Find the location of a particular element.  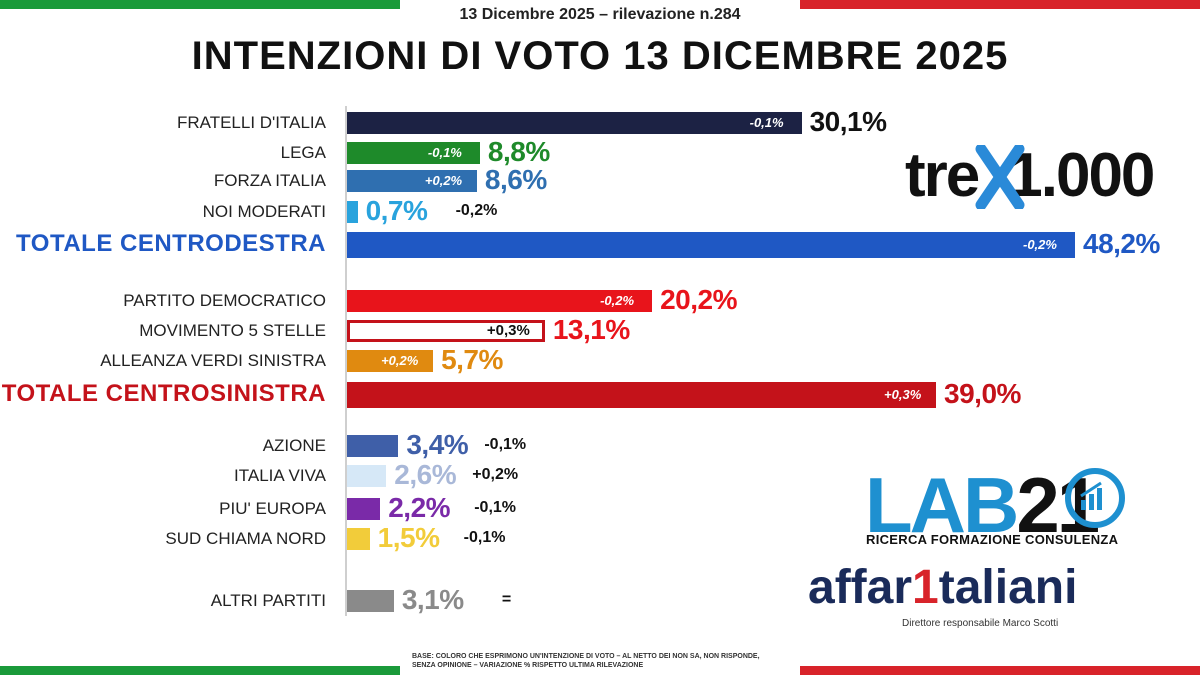

tre-x-1000-logo: tre 1.000 is located at coordinates (1030, 175).